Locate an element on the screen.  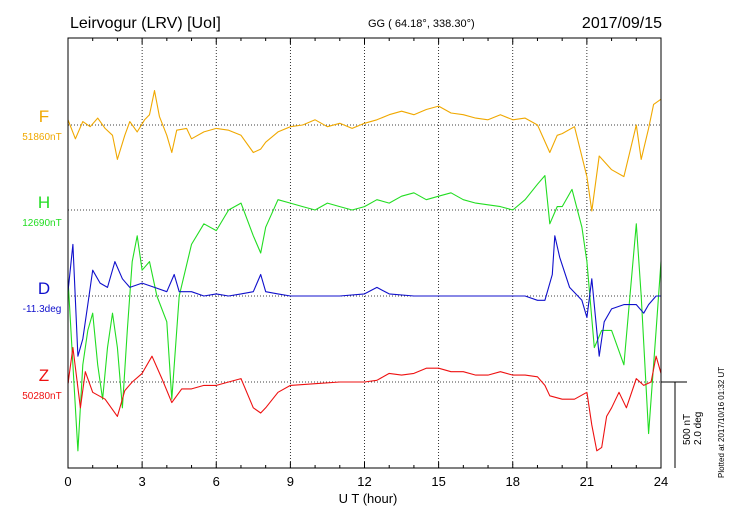
x-tick-label: 24 is located at coordinates (661, 481).